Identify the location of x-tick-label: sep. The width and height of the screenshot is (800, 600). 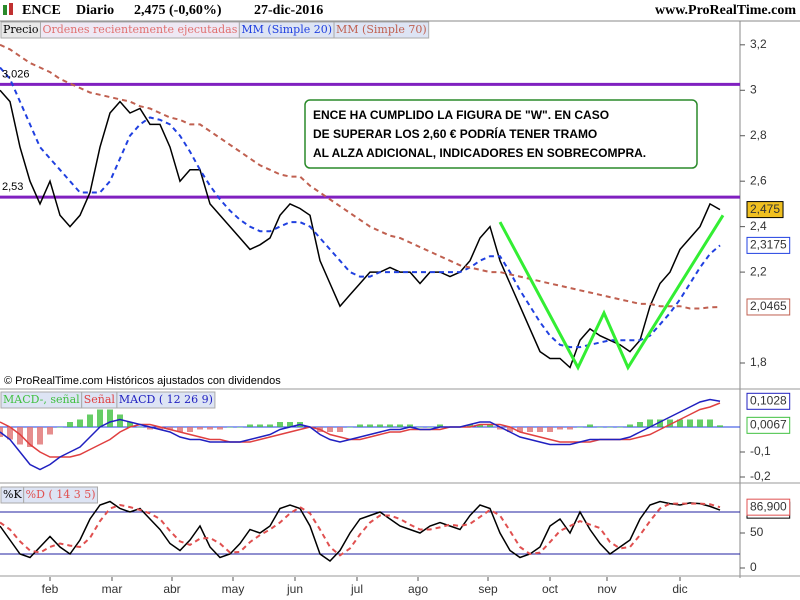
(488, 589).